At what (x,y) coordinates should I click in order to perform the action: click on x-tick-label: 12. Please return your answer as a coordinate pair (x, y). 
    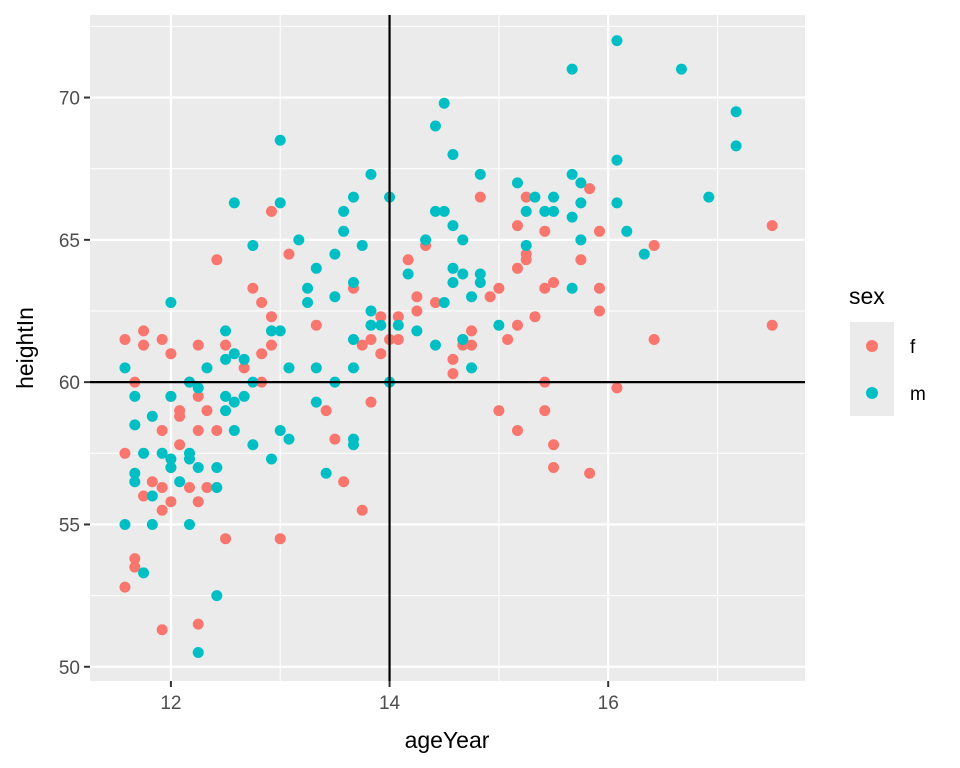
    Looking at the image, I should click on (170, 703).